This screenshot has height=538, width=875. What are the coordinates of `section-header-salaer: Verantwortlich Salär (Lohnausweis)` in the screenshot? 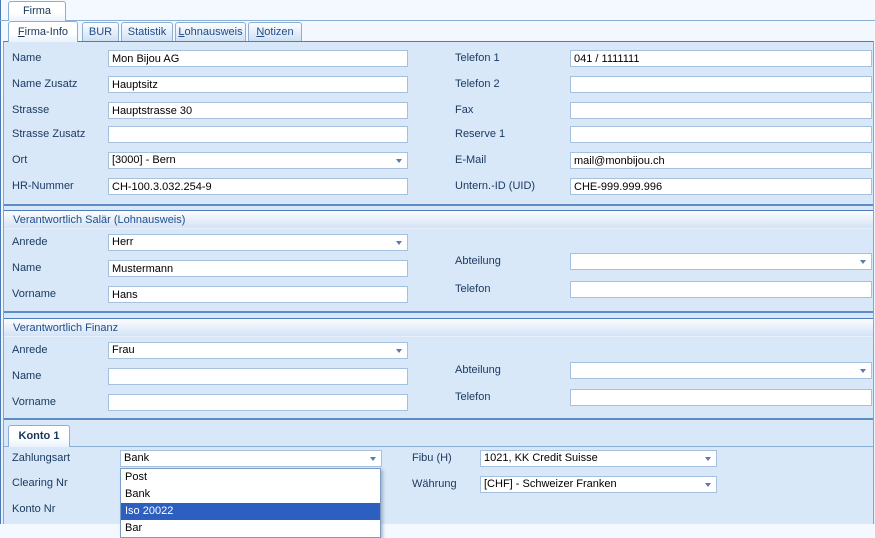 It's located at (438, 219).